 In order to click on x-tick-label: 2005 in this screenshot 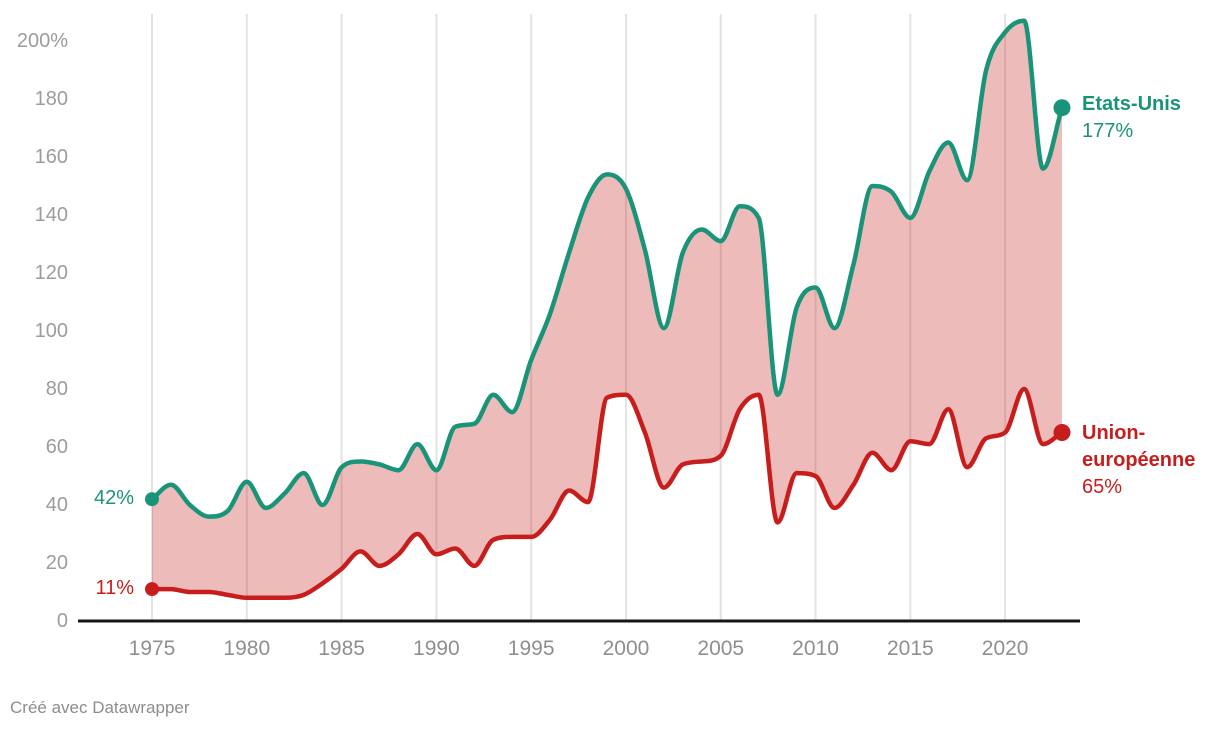, I will do `click(721, 648)`.